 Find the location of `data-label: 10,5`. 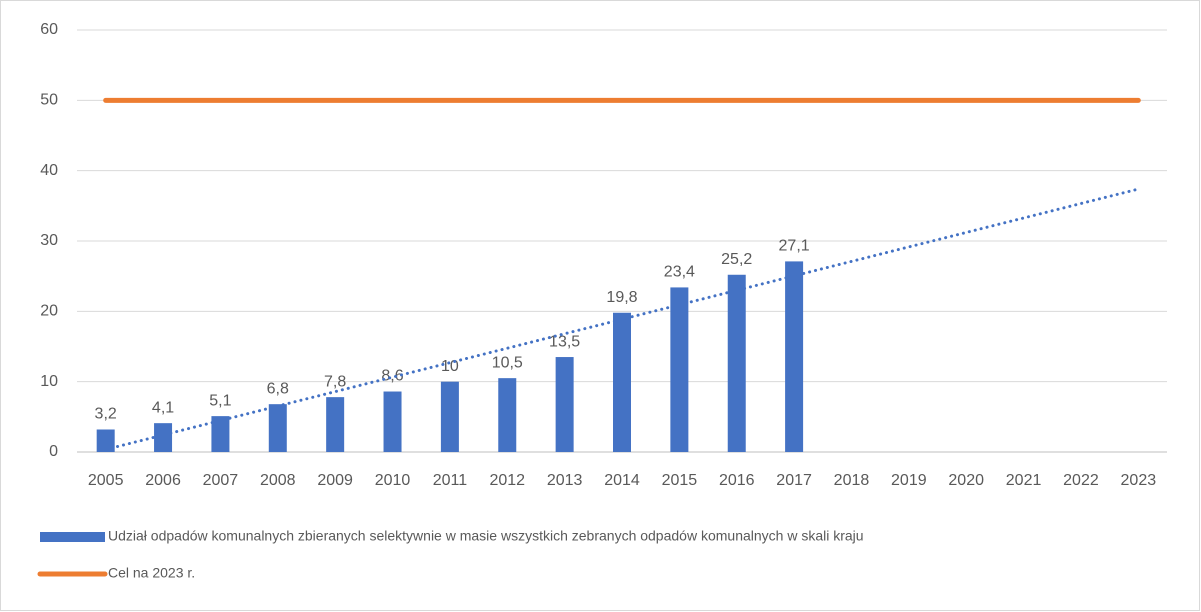

data-label: 10,5 is located at coordinates (507, 362).